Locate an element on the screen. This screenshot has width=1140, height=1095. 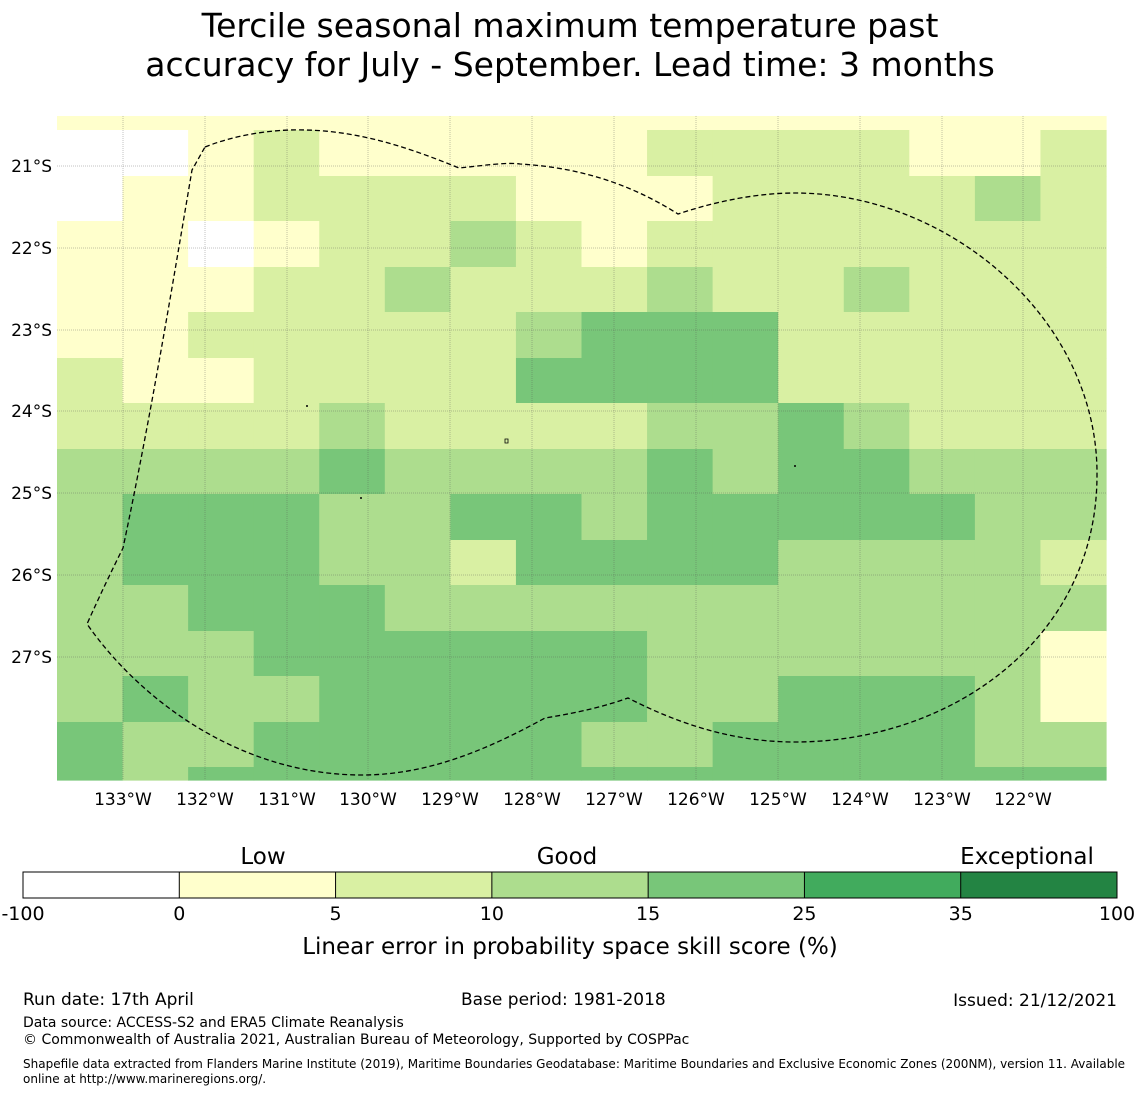
colorbar-tick-label: 0 is located at coordinates (179, 914).